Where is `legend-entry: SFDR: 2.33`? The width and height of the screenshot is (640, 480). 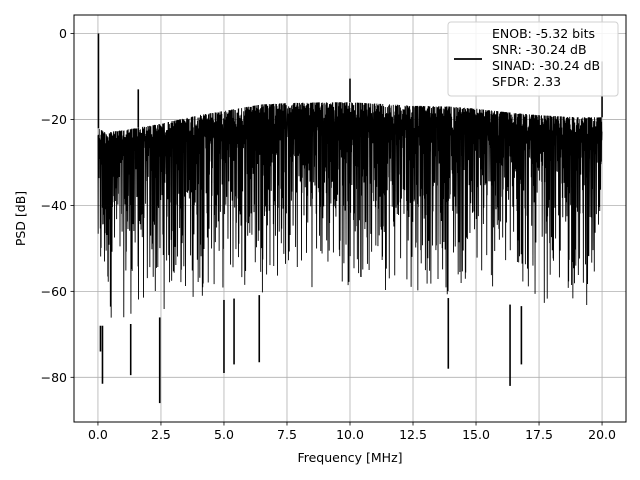
legend-entry: SFDR: 2.33 is located at coordinates (526, 81).